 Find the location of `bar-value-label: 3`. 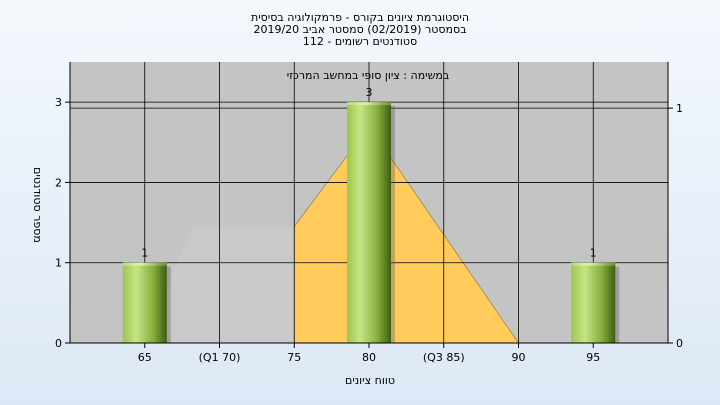

bar-value-label: 3 is located at coordinates (369, 92).